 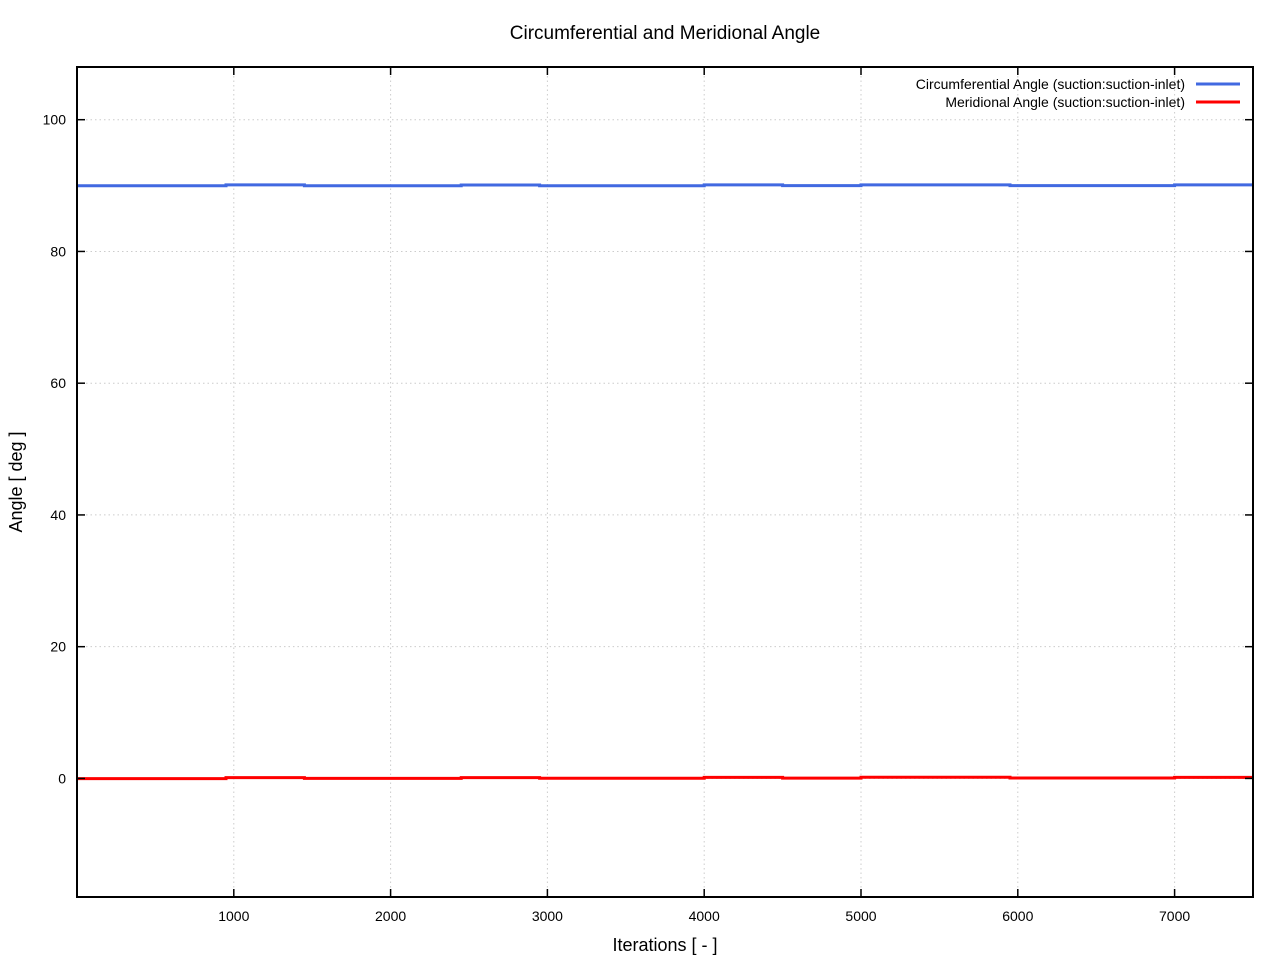 What do you see at coordinates (55, 120) in the screenshot?
I see `y-tick-label: 100` at bounding box center [55, 120].